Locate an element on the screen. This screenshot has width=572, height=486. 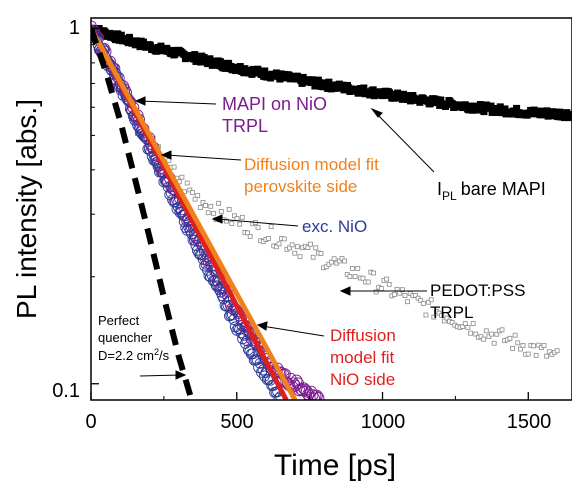
arrowhead-diff-nio is located at coordinates (262, 326).